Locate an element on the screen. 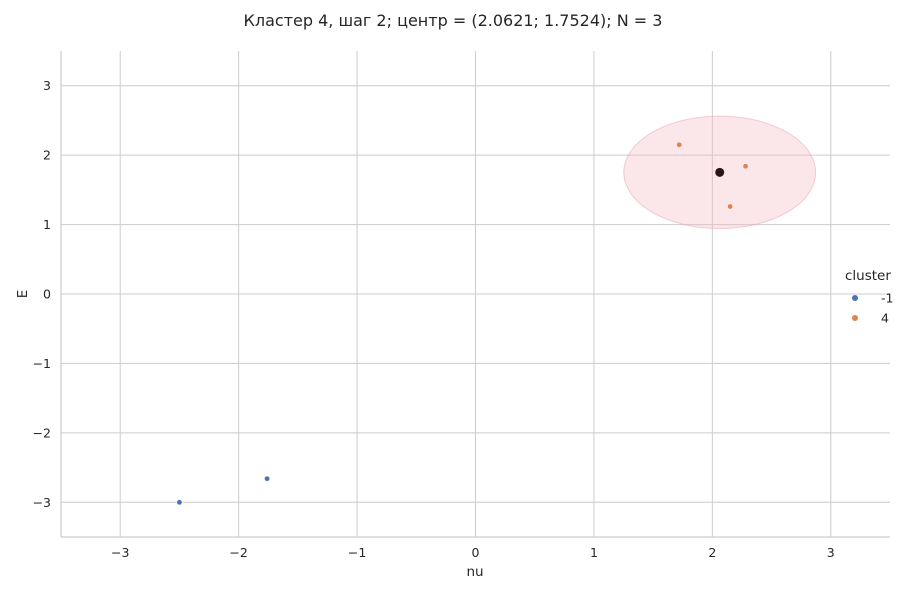 This screenshot has height=595, width=906. x-tick-label: 1 is located at coordinates (594, 552).